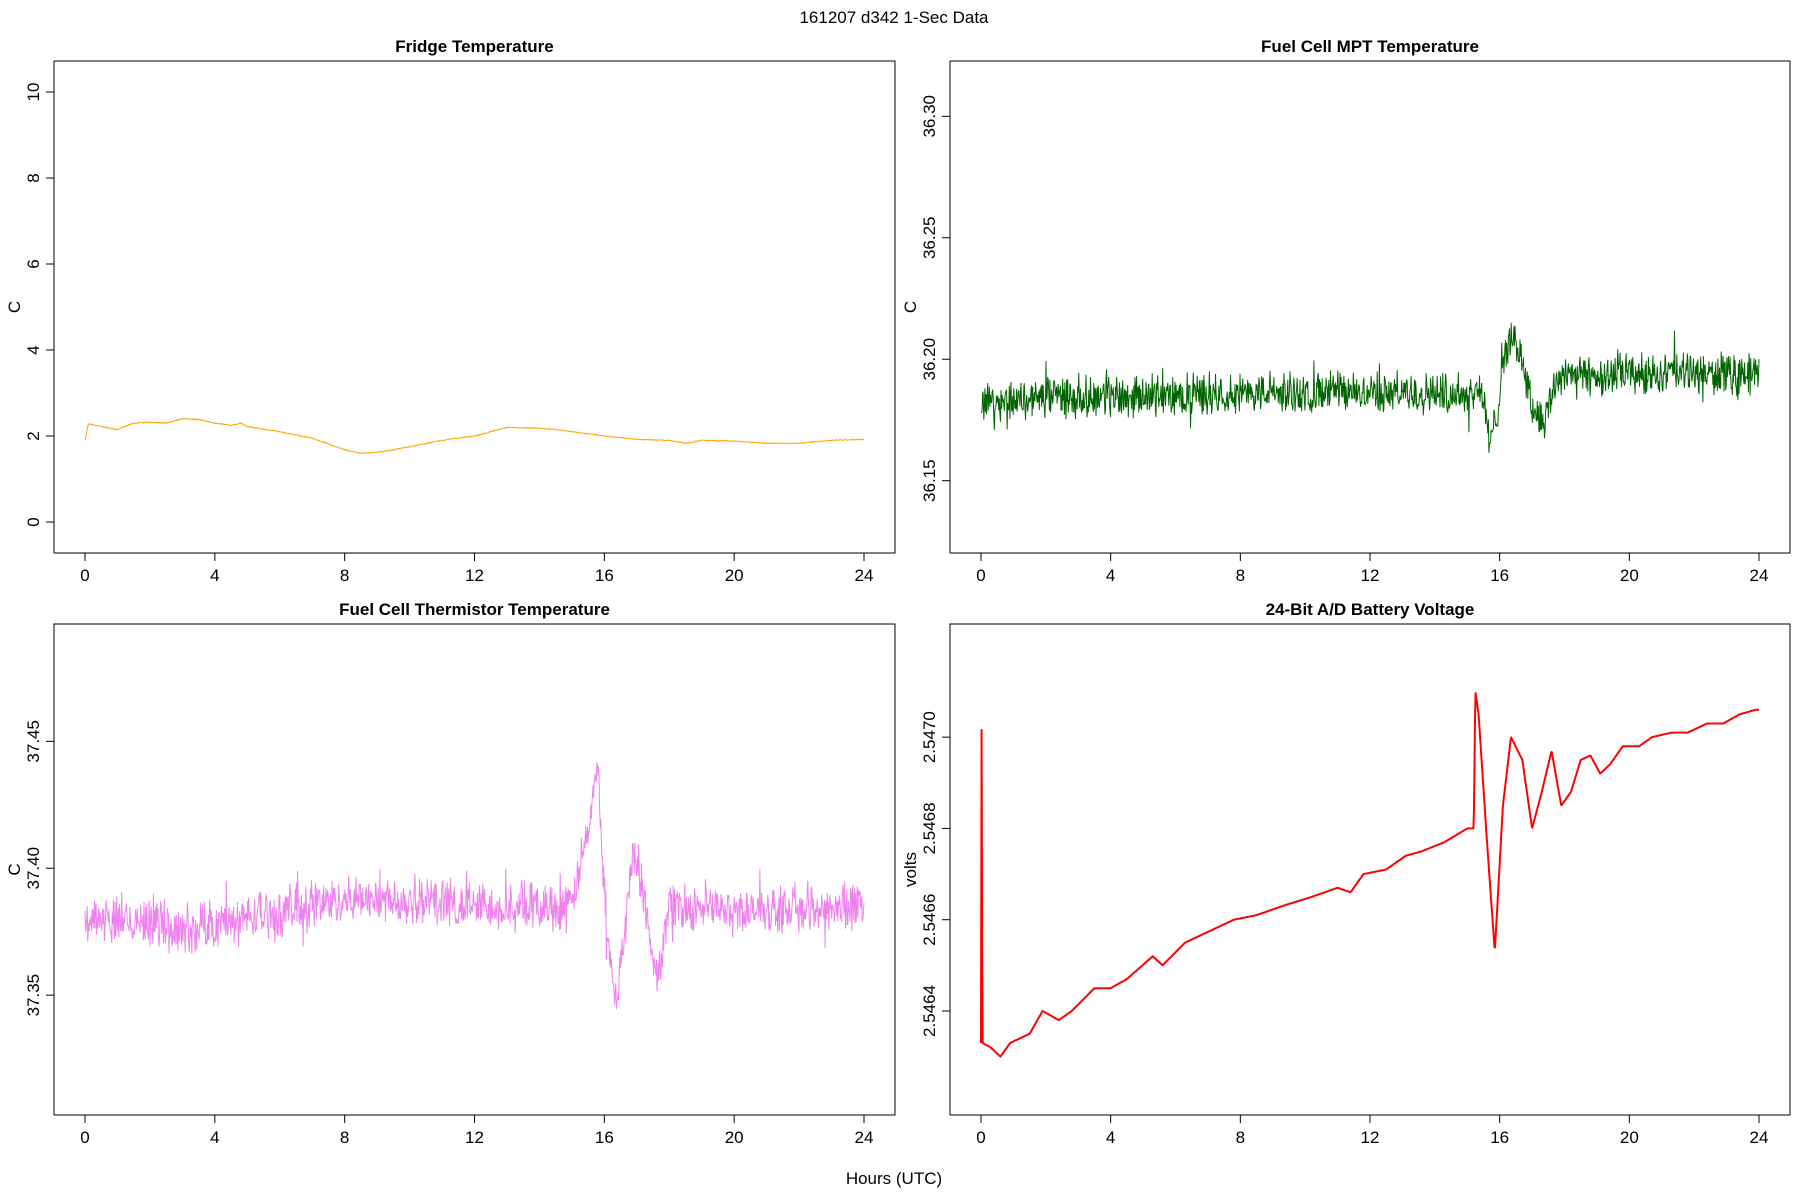  What do you see at coordinates (929, 920) in the screenshot?
I see `y-tick-label: 2.5466` at bounding box center [929, 920].